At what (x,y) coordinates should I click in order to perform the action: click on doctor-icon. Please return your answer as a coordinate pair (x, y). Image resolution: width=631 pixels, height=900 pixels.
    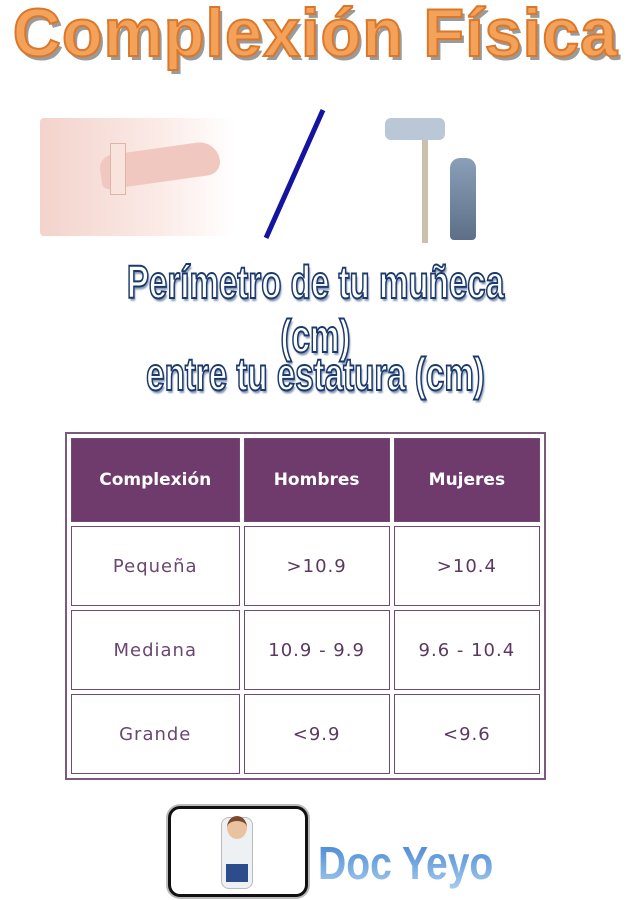
    Looking at the image, I should click on (237, 852).